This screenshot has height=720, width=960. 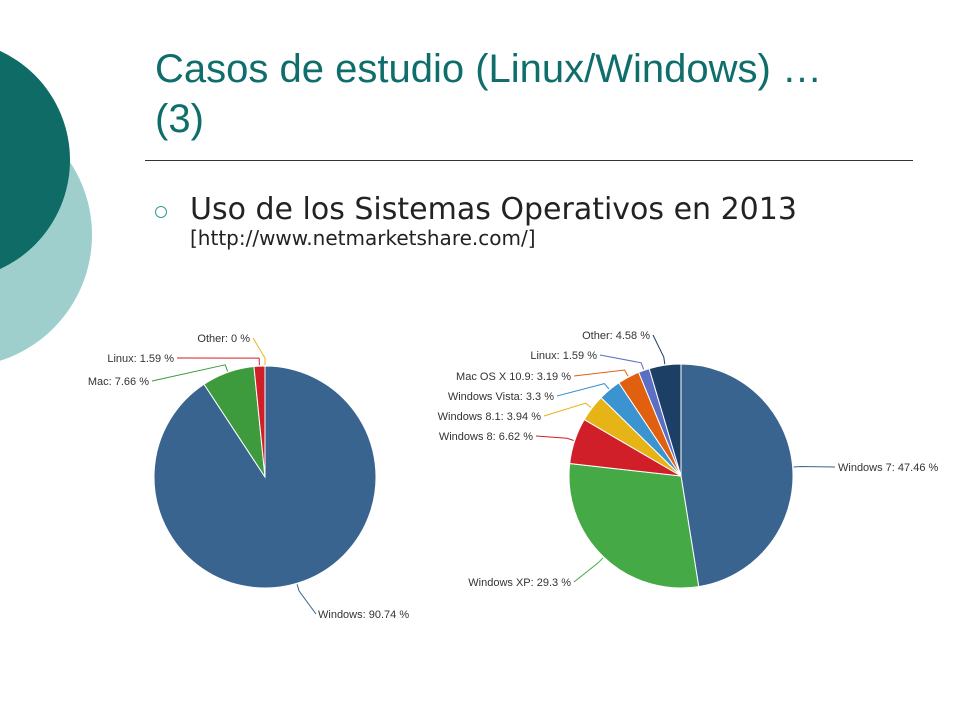 I want to click on slice-label-windows: Windows: 90.74 %, so click(x=363, y=615).